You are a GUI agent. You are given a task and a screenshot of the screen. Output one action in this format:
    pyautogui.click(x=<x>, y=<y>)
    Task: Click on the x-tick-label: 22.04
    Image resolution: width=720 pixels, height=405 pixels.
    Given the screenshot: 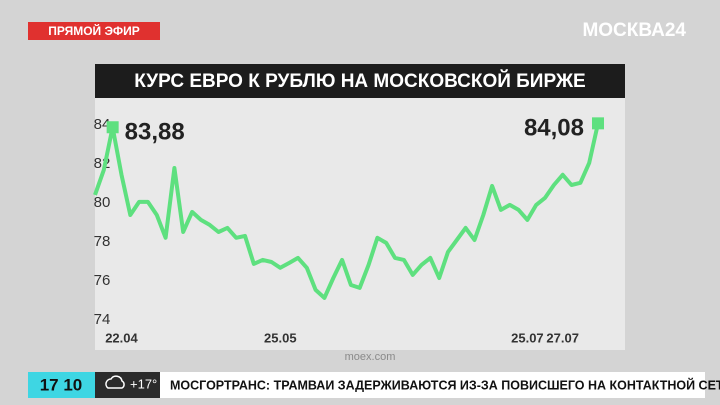 What is the action you would take?
    pyautogui.click(x=121, y=337)
    